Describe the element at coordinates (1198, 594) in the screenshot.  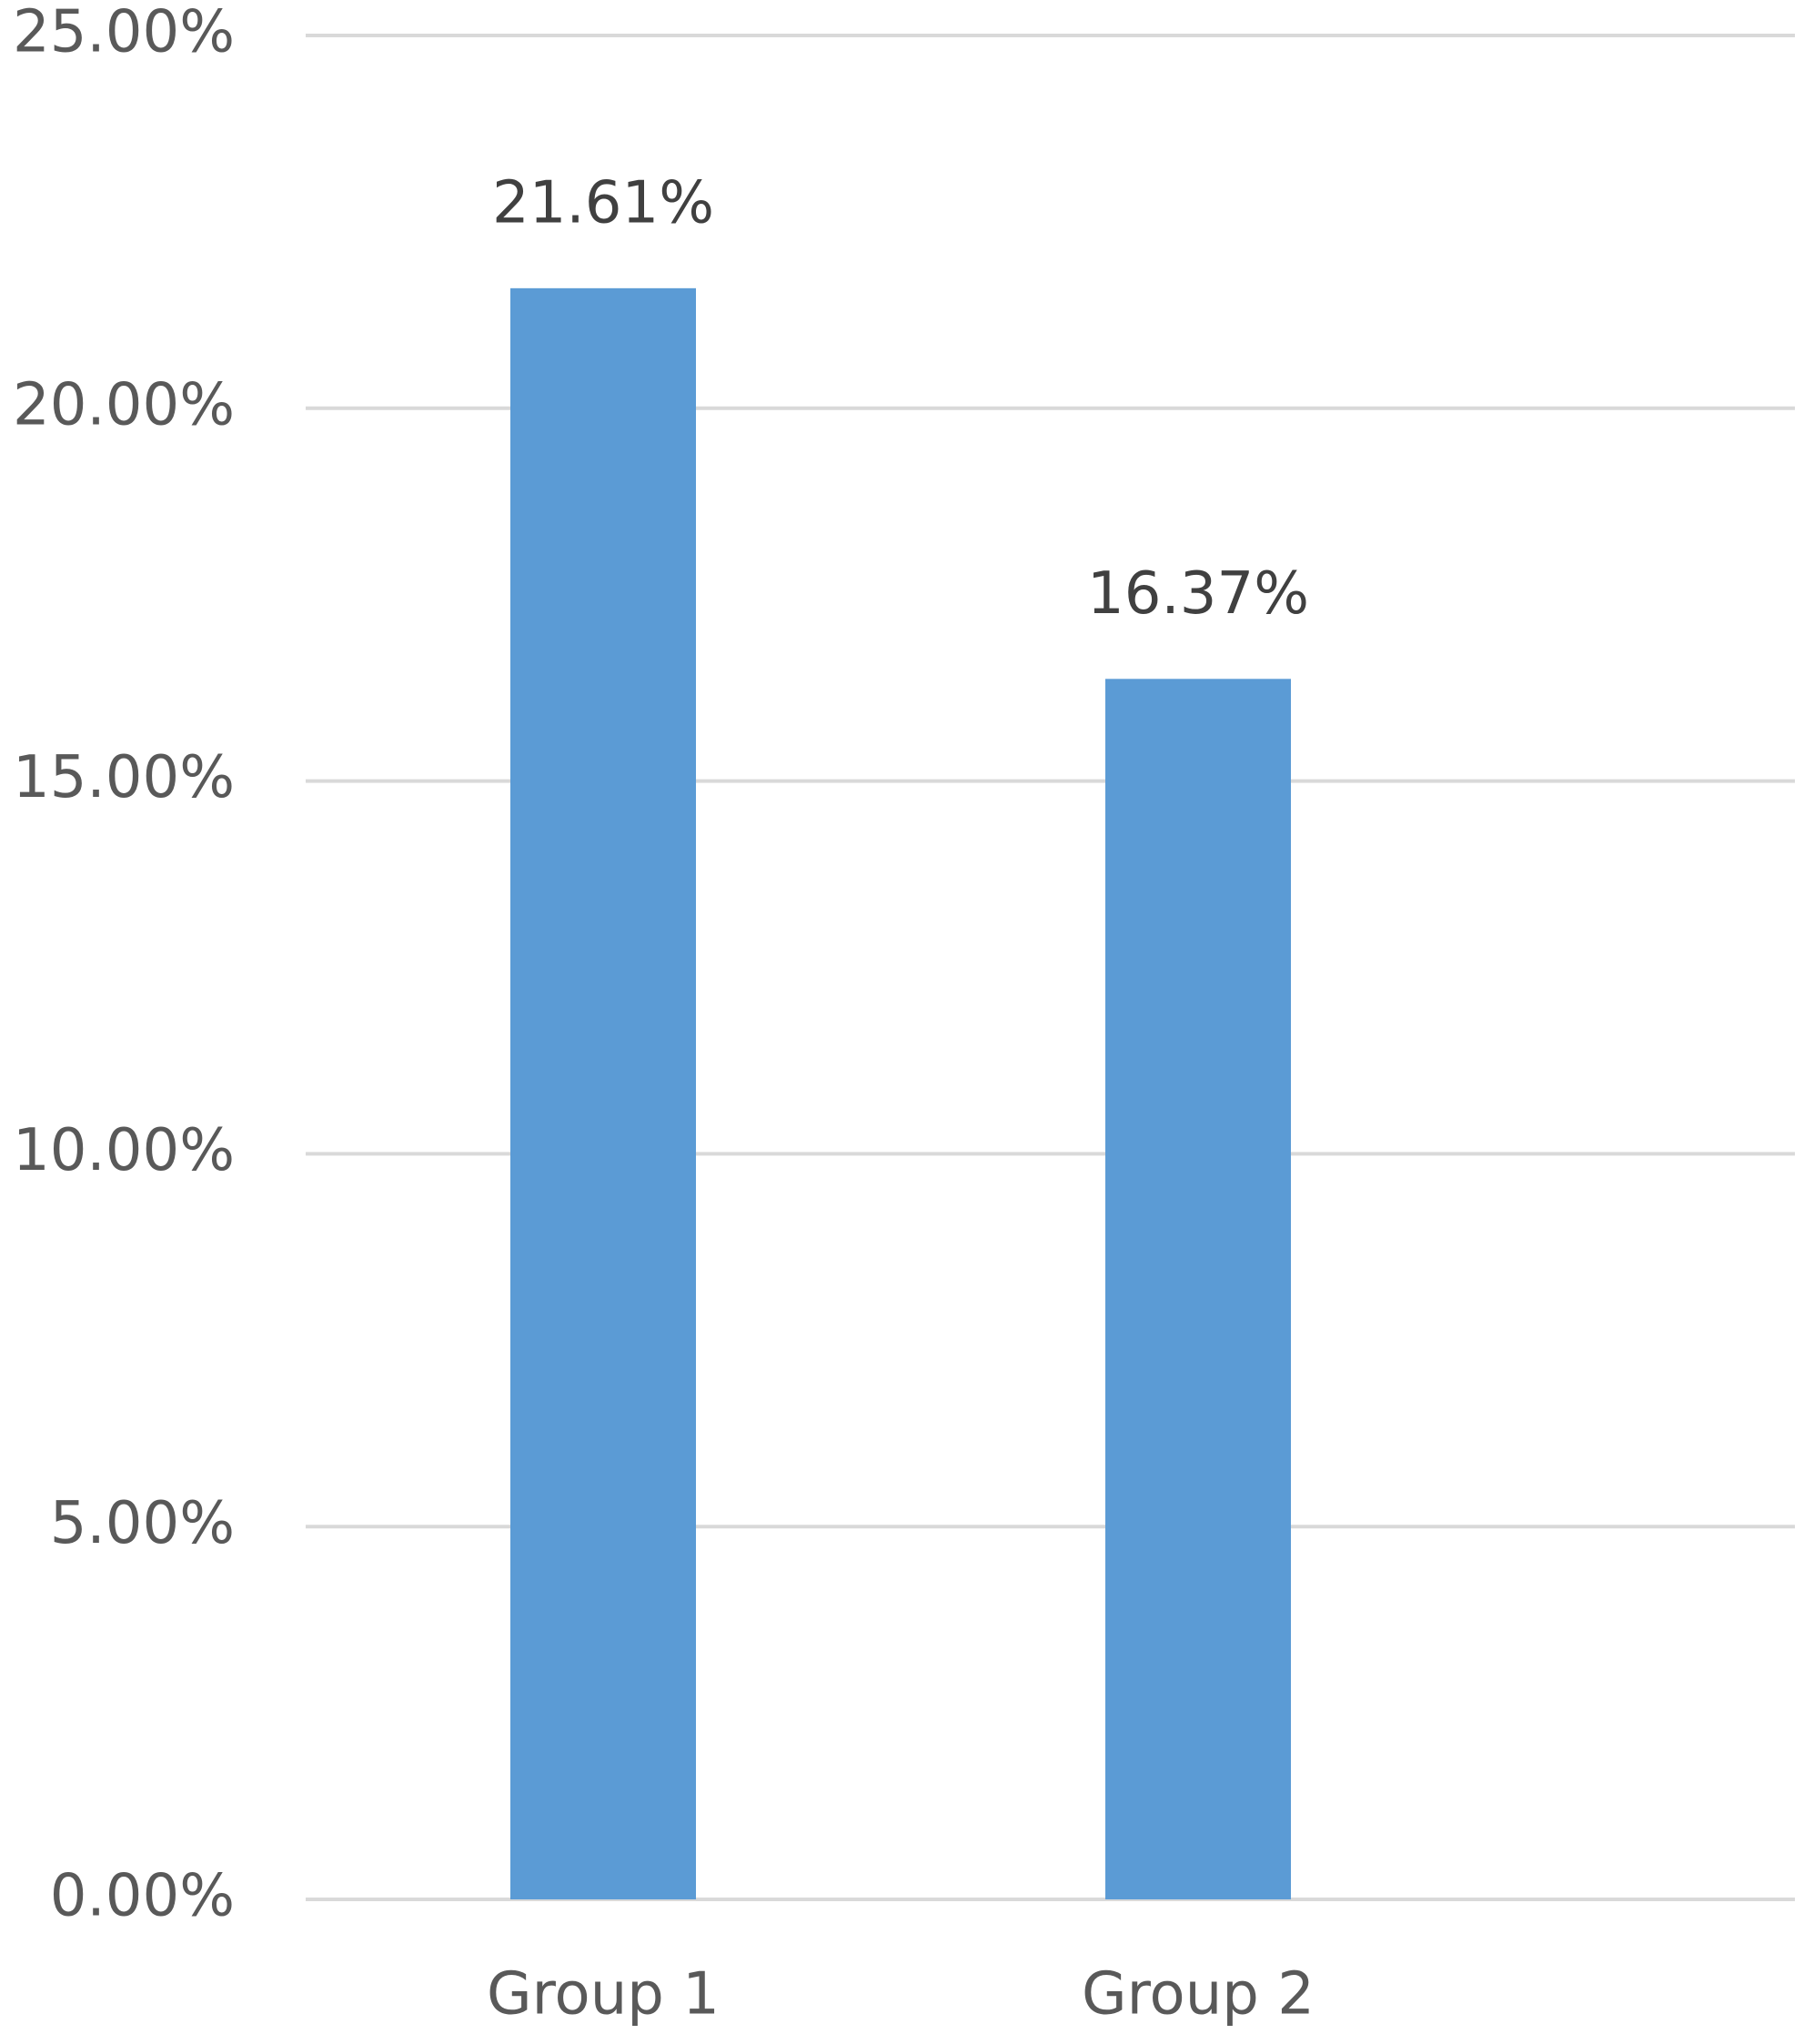
I see `value-label: 16.37%` at that location.